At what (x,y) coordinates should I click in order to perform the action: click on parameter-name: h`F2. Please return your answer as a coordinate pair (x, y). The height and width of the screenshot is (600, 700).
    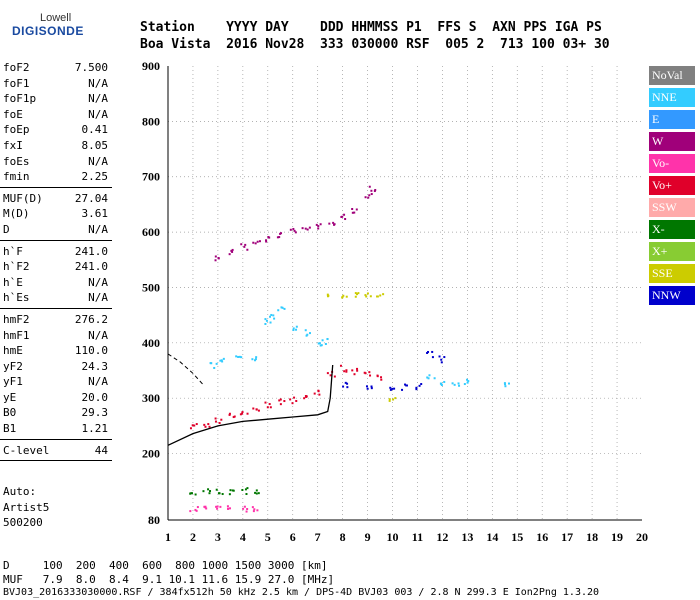
    Looking at the image, I should click on (16, 267).